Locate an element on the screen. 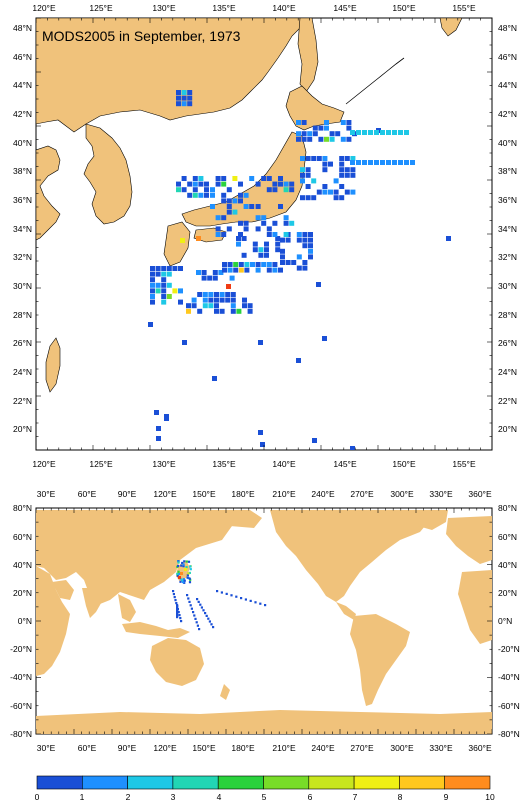  lat-label: 40°N is located at coordinates (507, 143).